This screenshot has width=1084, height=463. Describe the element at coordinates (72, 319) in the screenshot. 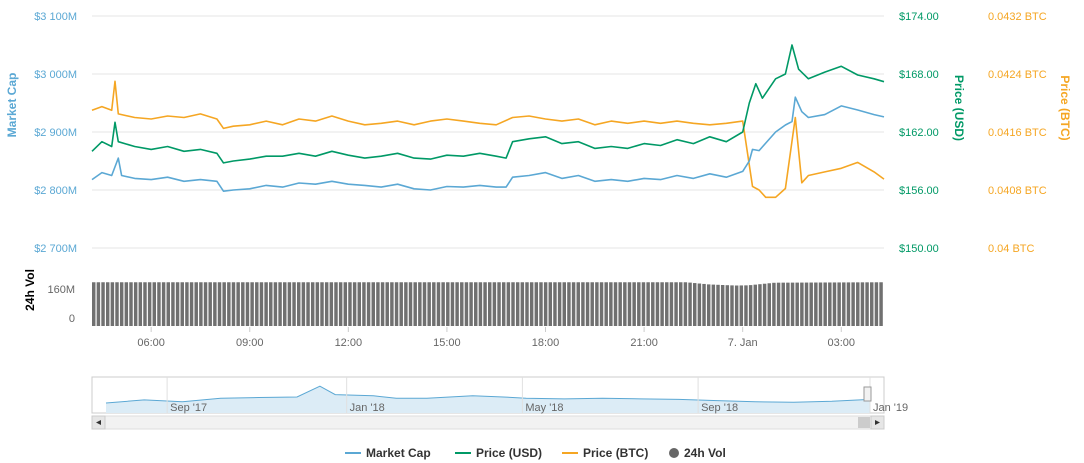

I see `volume-tick-label: 0` at that location.